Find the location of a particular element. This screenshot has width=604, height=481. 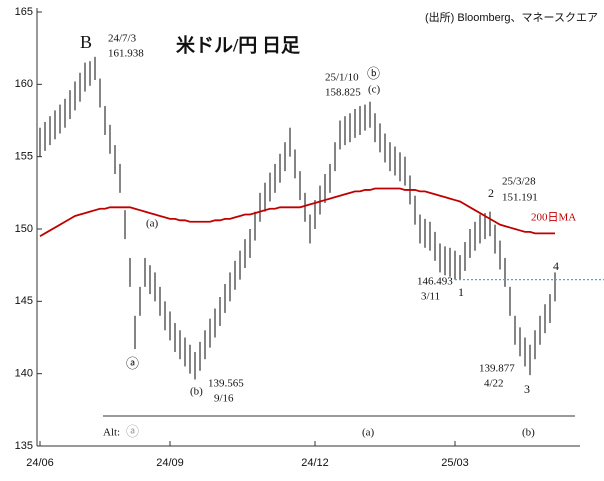

annotation: 2 is located at coordinates (491, 193).